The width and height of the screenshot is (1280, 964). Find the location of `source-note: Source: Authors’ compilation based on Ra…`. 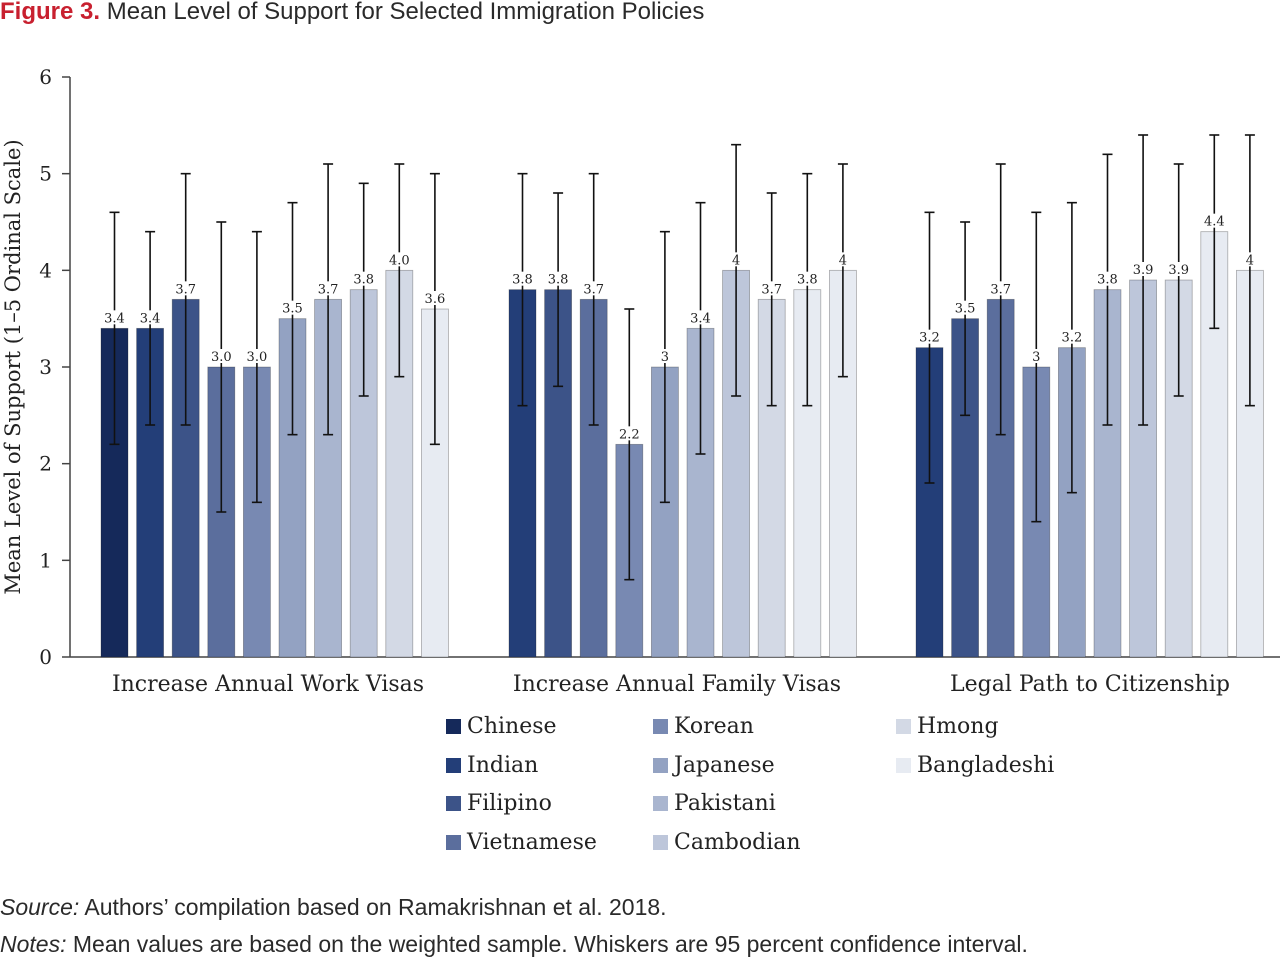

source-note: Source: Authors’ compilation based on Ra… is located at coordinates (333, 907).